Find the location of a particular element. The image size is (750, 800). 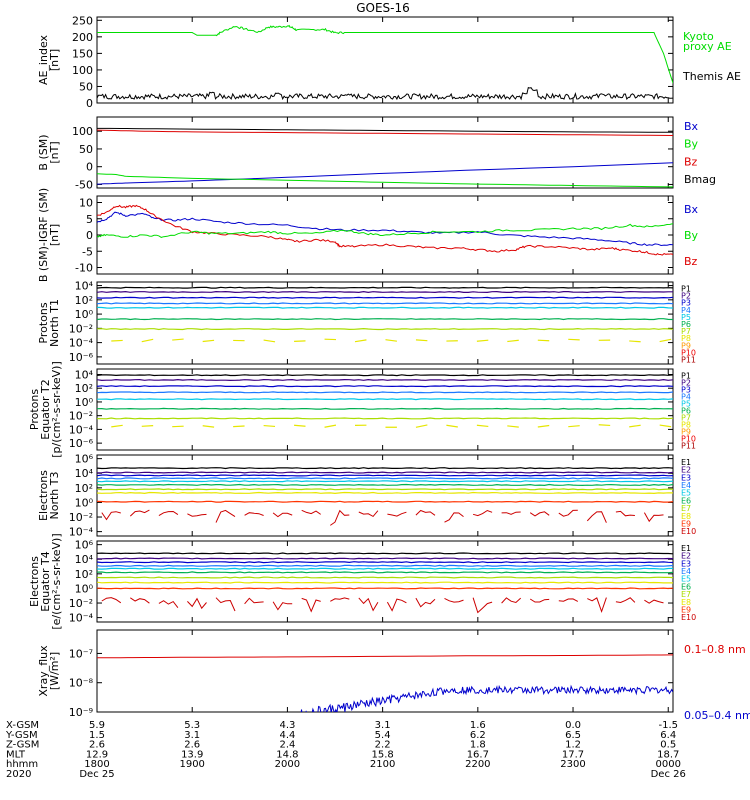

x-axis-row-value: 2200 is located at coordinates (477, 764).